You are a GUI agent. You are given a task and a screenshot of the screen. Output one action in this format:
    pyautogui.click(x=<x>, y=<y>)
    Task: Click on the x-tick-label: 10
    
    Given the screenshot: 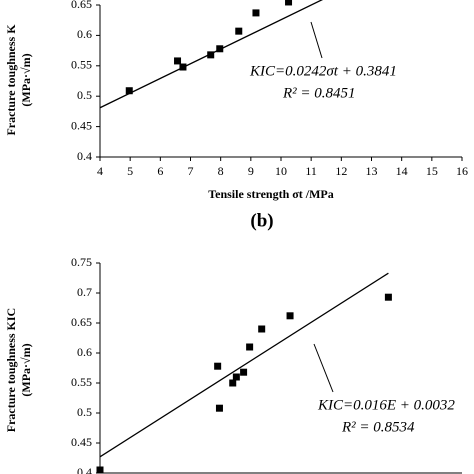 What is the action you would take?
    pyautogui.click(x=281, y=171)
    